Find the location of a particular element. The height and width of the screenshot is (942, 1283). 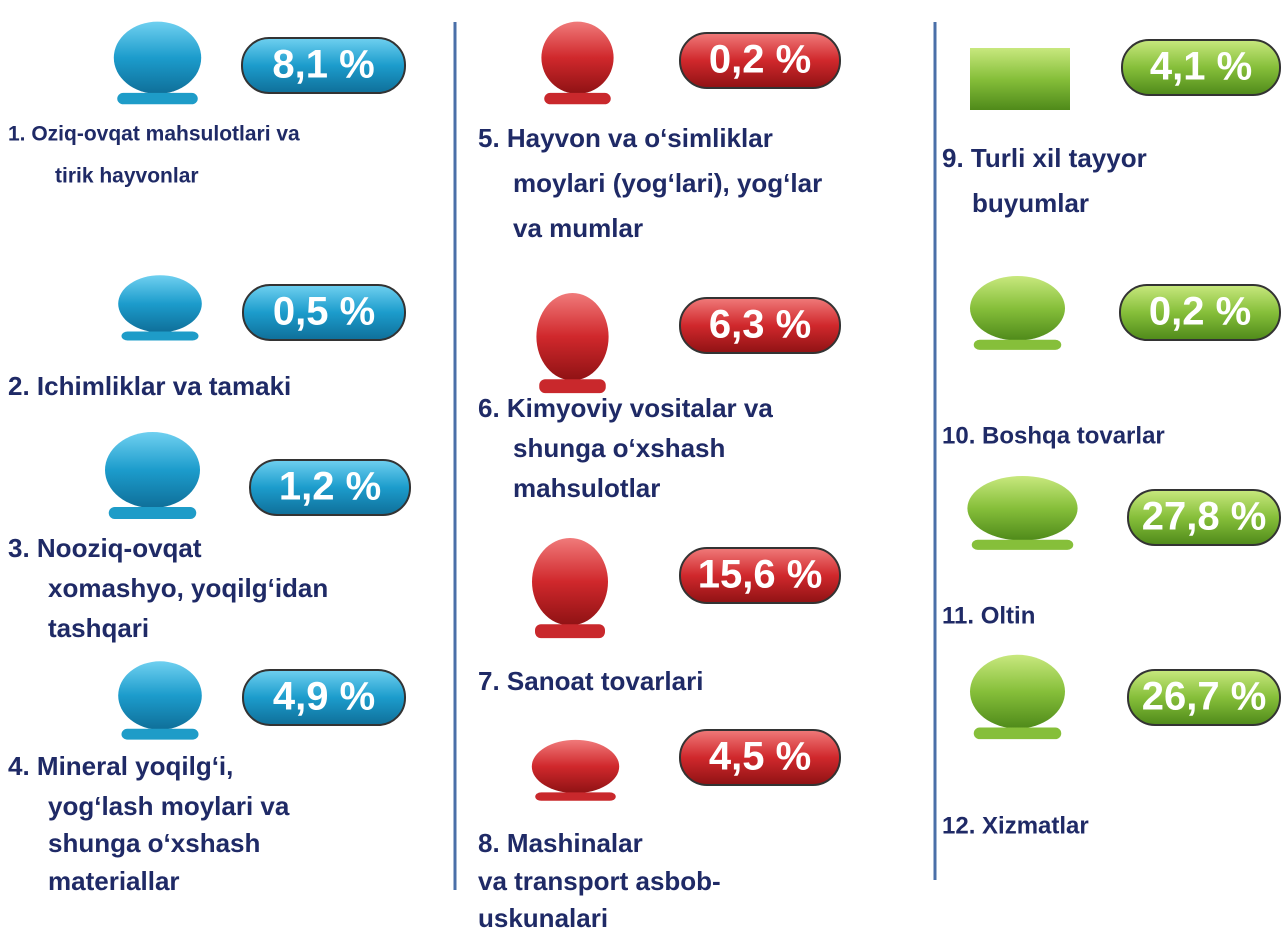

item-label: 5. Hayvon va o‘simliklar is located at coordinates (625, 138).